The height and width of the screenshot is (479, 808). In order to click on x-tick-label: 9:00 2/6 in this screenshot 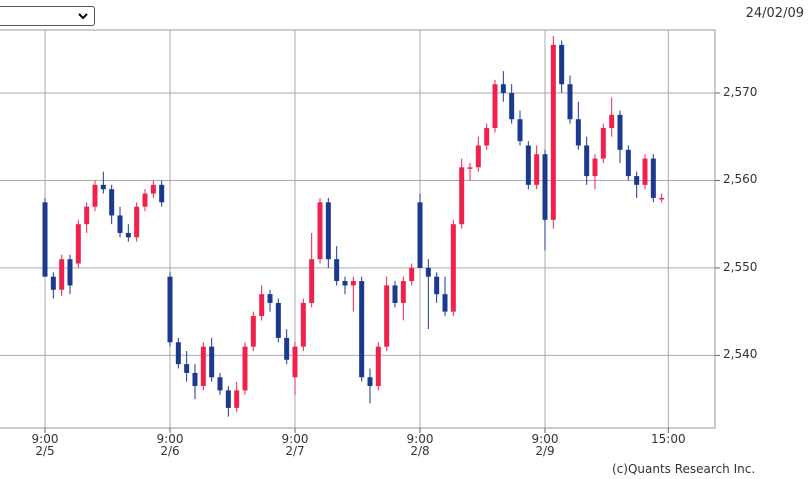, I will do `click(170, 445)`.